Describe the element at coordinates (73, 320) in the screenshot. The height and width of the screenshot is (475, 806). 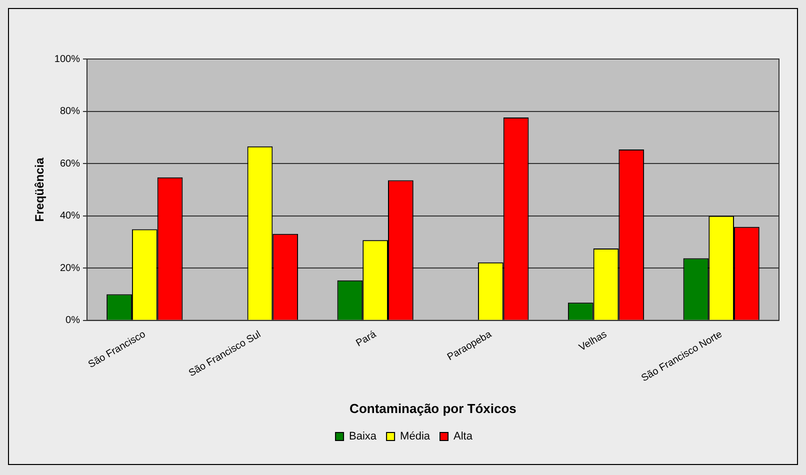
I see `y-tick-label: 0%` at that location.